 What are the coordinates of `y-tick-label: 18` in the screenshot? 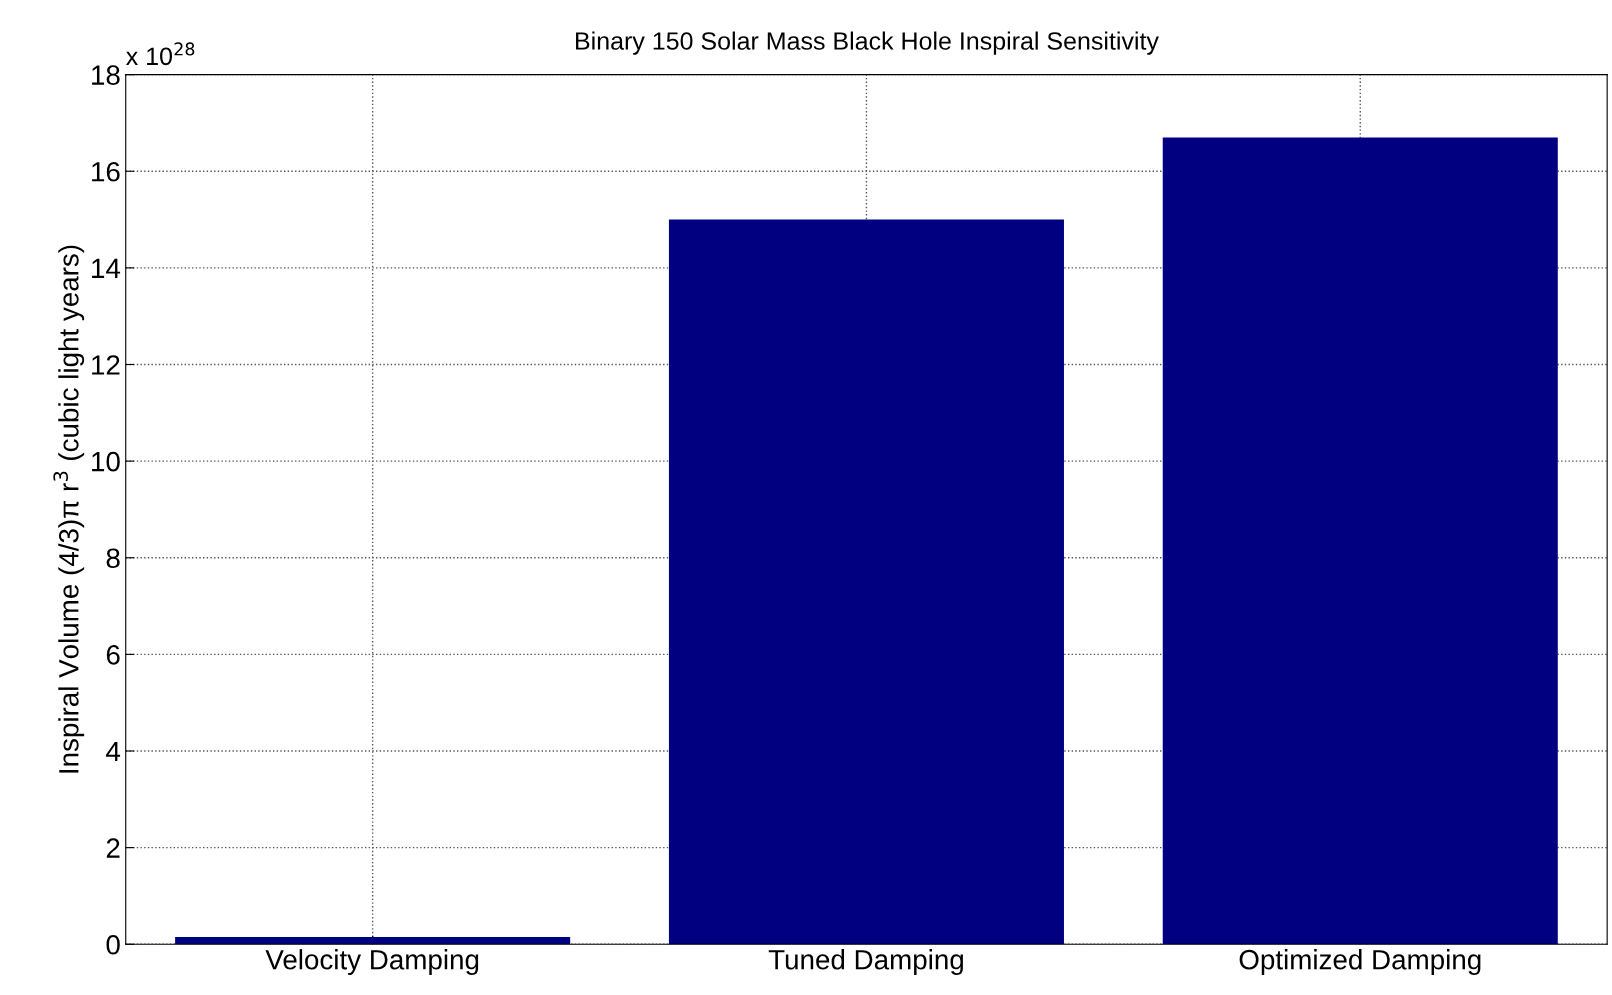 It's located at (106, 75).